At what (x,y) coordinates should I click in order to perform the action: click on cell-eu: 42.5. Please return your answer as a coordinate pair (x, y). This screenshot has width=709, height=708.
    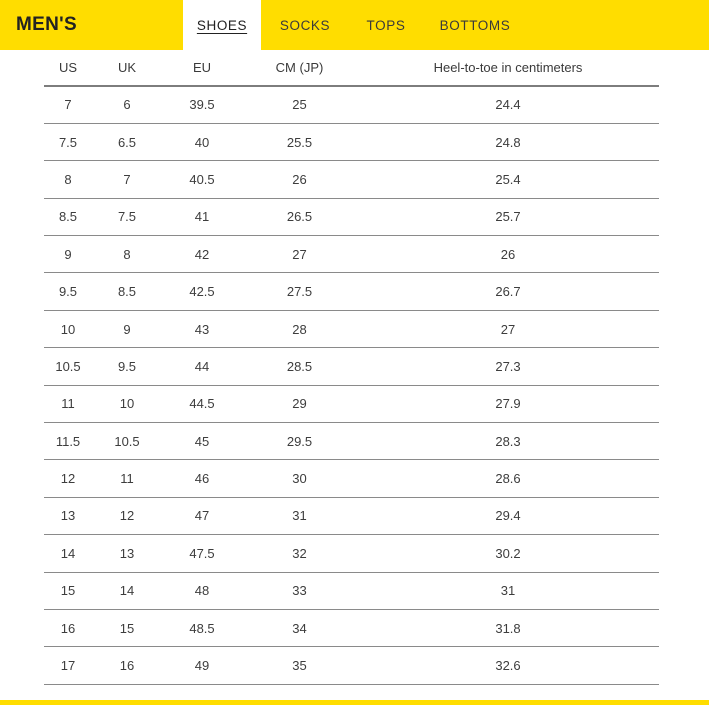
    Looking at the image, I should click on (202, 291).